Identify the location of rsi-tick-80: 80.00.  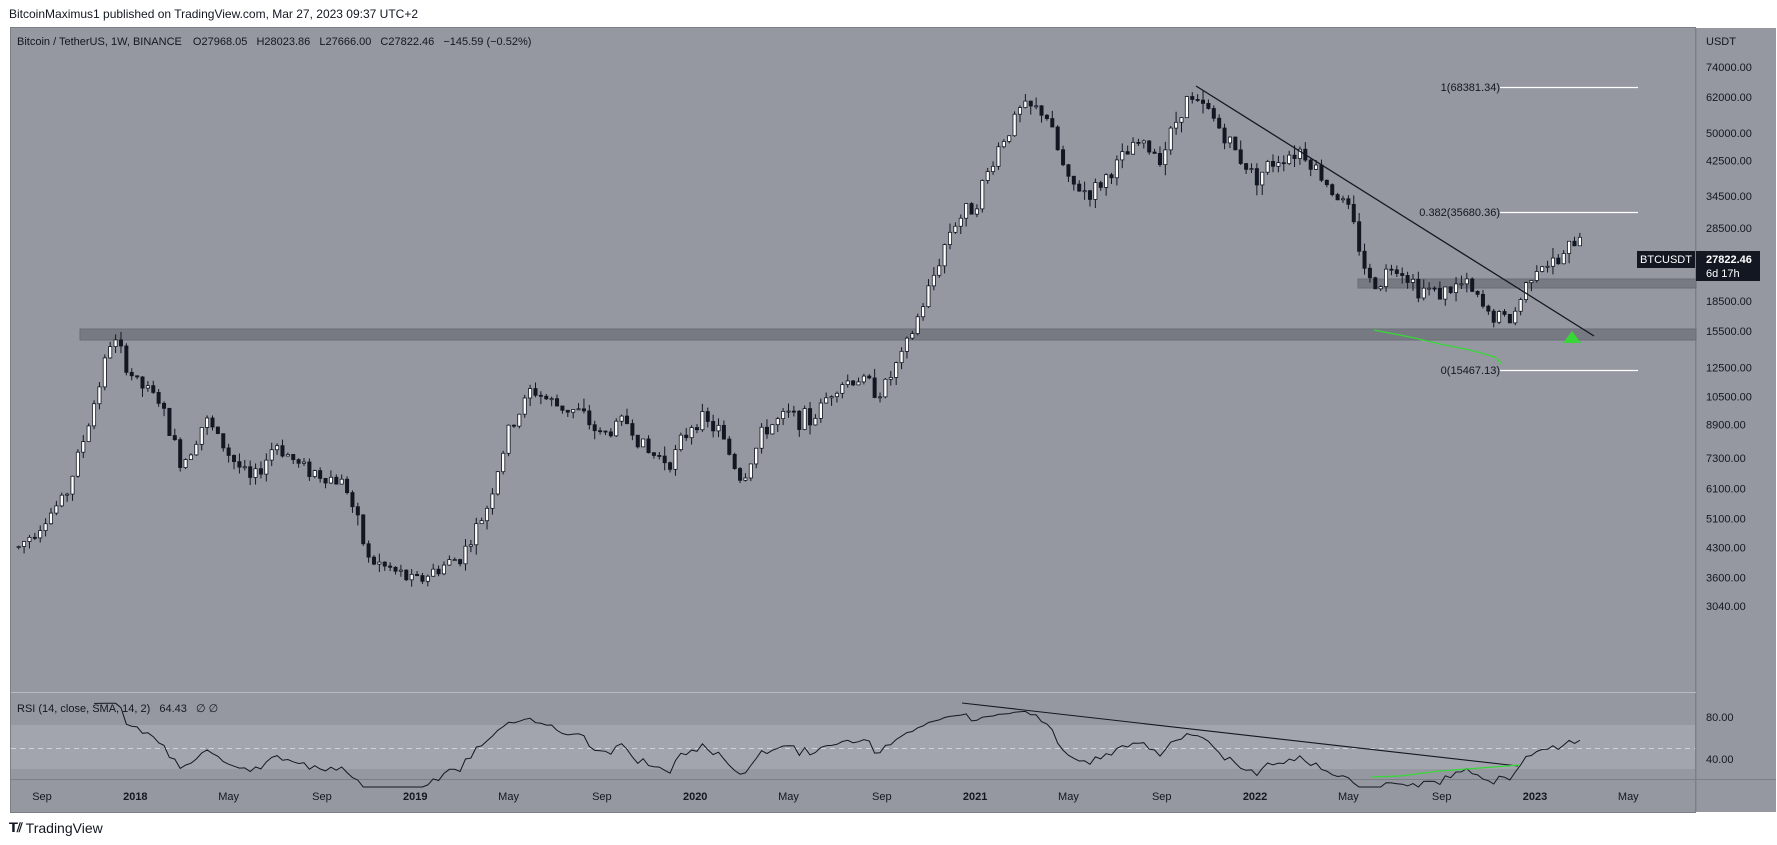
(1720, 718).